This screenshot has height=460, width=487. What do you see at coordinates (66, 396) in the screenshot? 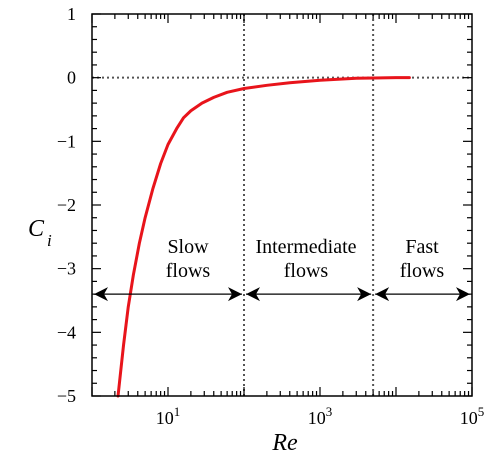
I see `y-tick-label-6: −5` at bounding box center [66, 396].